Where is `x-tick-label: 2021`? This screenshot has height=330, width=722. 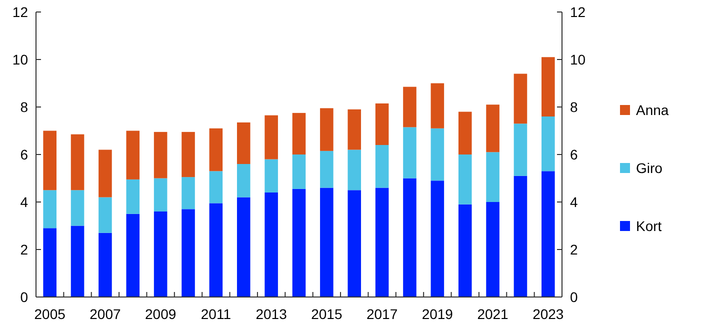
x-tick-label: 2021 is located at coordinates (493, 314).